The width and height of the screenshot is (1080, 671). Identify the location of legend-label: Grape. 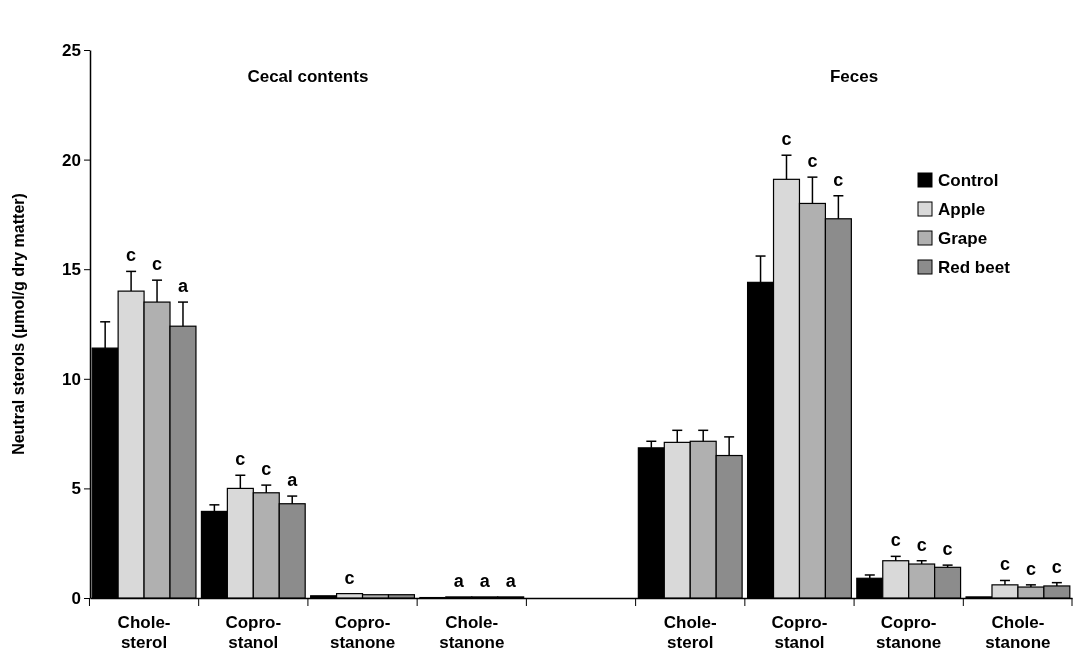
(963, 238).